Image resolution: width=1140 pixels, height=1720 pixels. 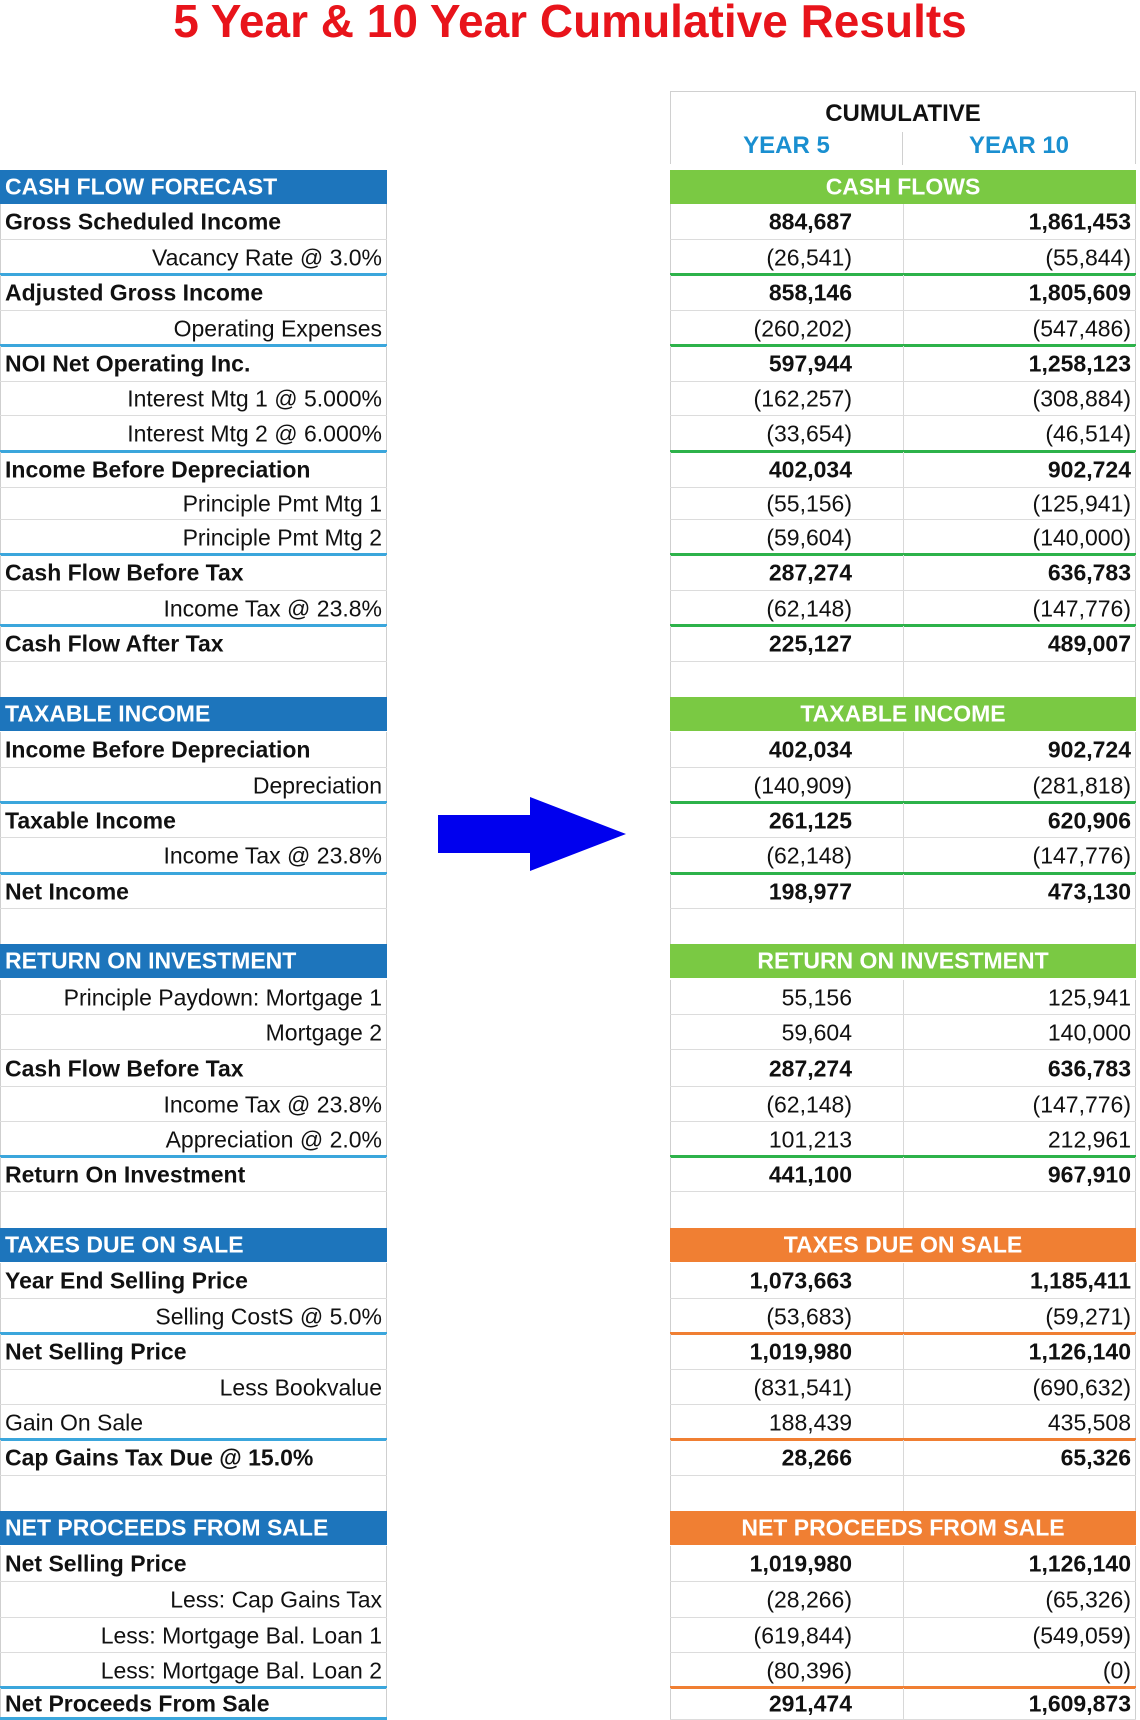 What do you see at coordinates (809, 1670) in the screenshot?
I see `year5-value: (80,396)` at bounding box center [809, 1670].